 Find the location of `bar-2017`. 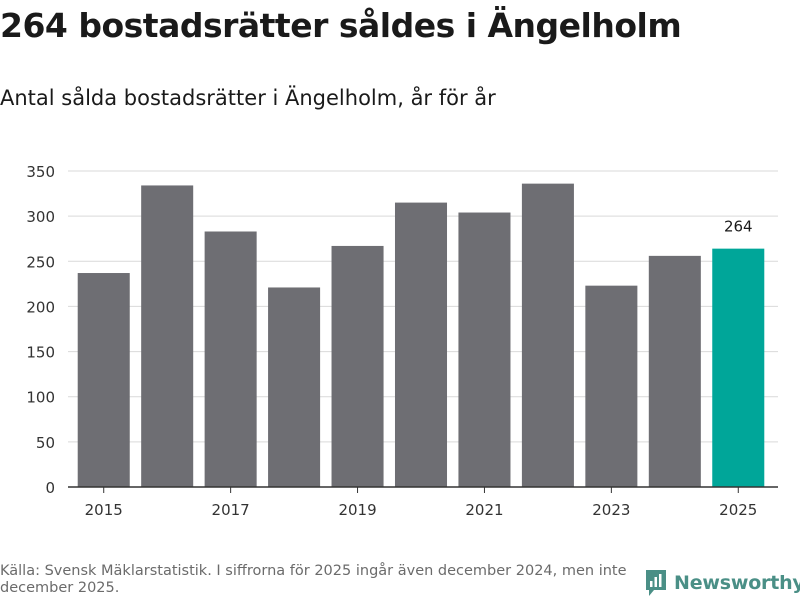

bar-2017 is located at coordinates (230, 359).